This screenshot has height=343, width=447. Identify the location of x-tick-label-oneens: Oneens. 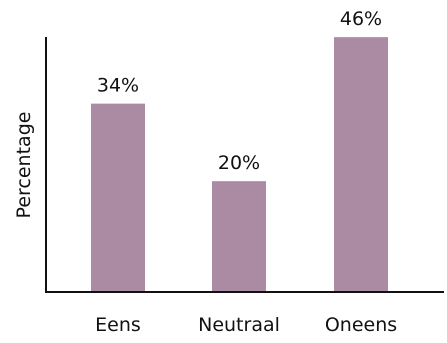
(361, 325).